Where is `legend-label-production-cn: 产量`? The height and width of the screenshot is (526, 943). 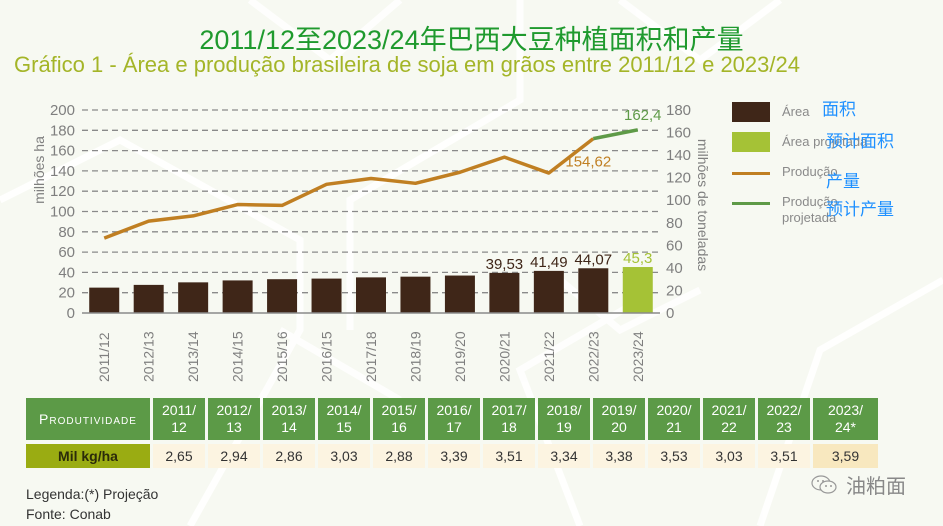
legend-label-production-cn: 产量 is located at coordinates (843, 181).